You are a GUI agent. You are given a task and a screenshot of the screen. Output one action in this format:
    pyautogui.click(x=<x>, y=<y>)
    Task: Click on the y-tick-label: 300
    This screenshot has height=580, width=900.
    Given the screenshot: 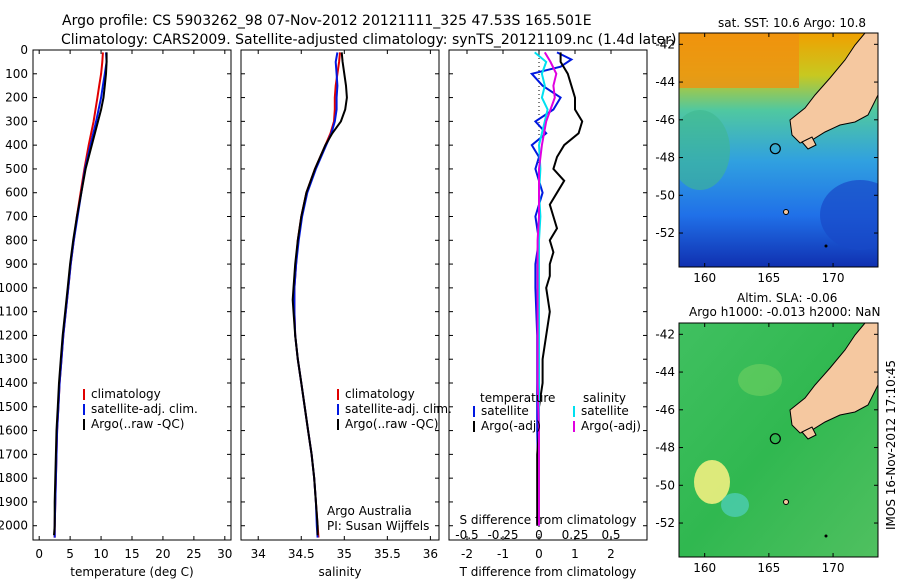 What is the action you would take?
    pyautogui.click(x=16, y=121)
    